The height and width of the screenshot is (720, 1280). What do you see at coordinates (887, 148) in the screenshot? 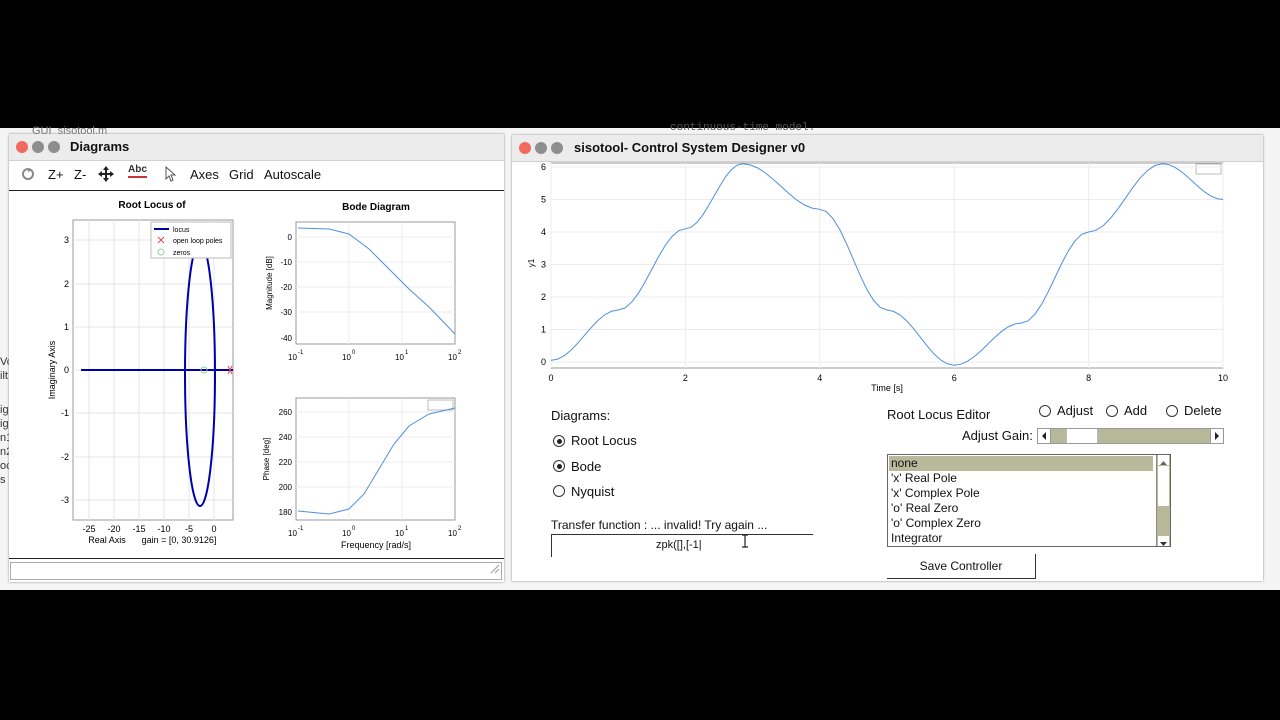
I see `designer-titlebar: sisotool- Control System Designer v0` at bounding box center [887, 148].